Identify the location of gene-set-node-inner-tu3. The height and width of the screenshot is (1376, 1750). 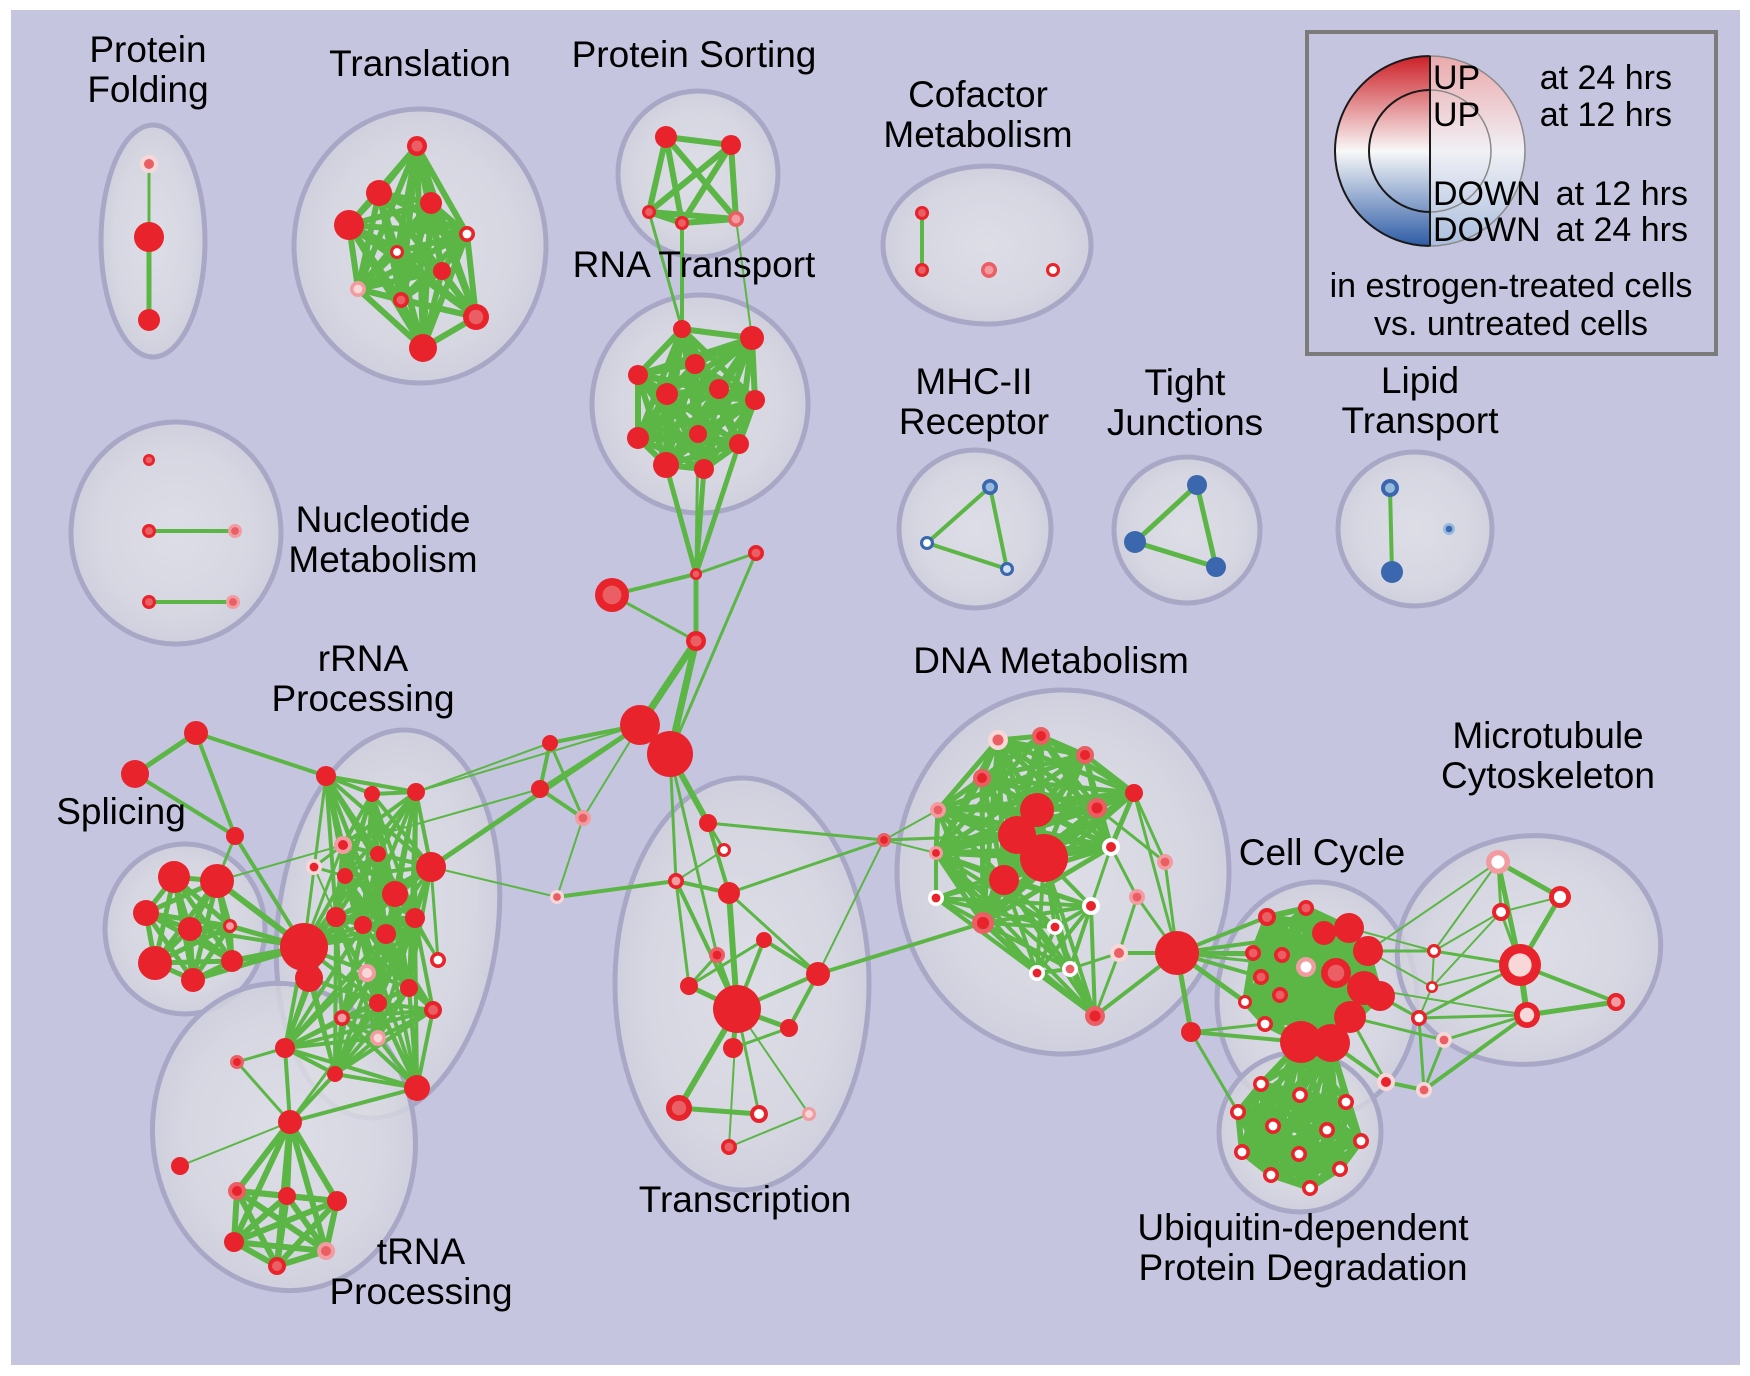
(676, 881).